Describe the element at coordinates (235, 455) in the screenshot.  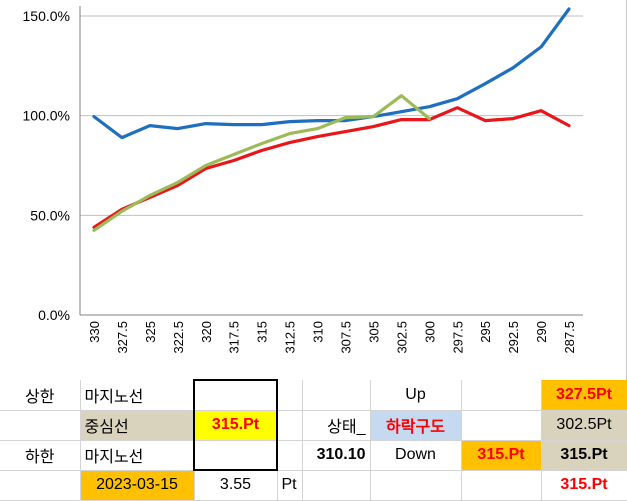
I see `lower-value-cell` at that location.